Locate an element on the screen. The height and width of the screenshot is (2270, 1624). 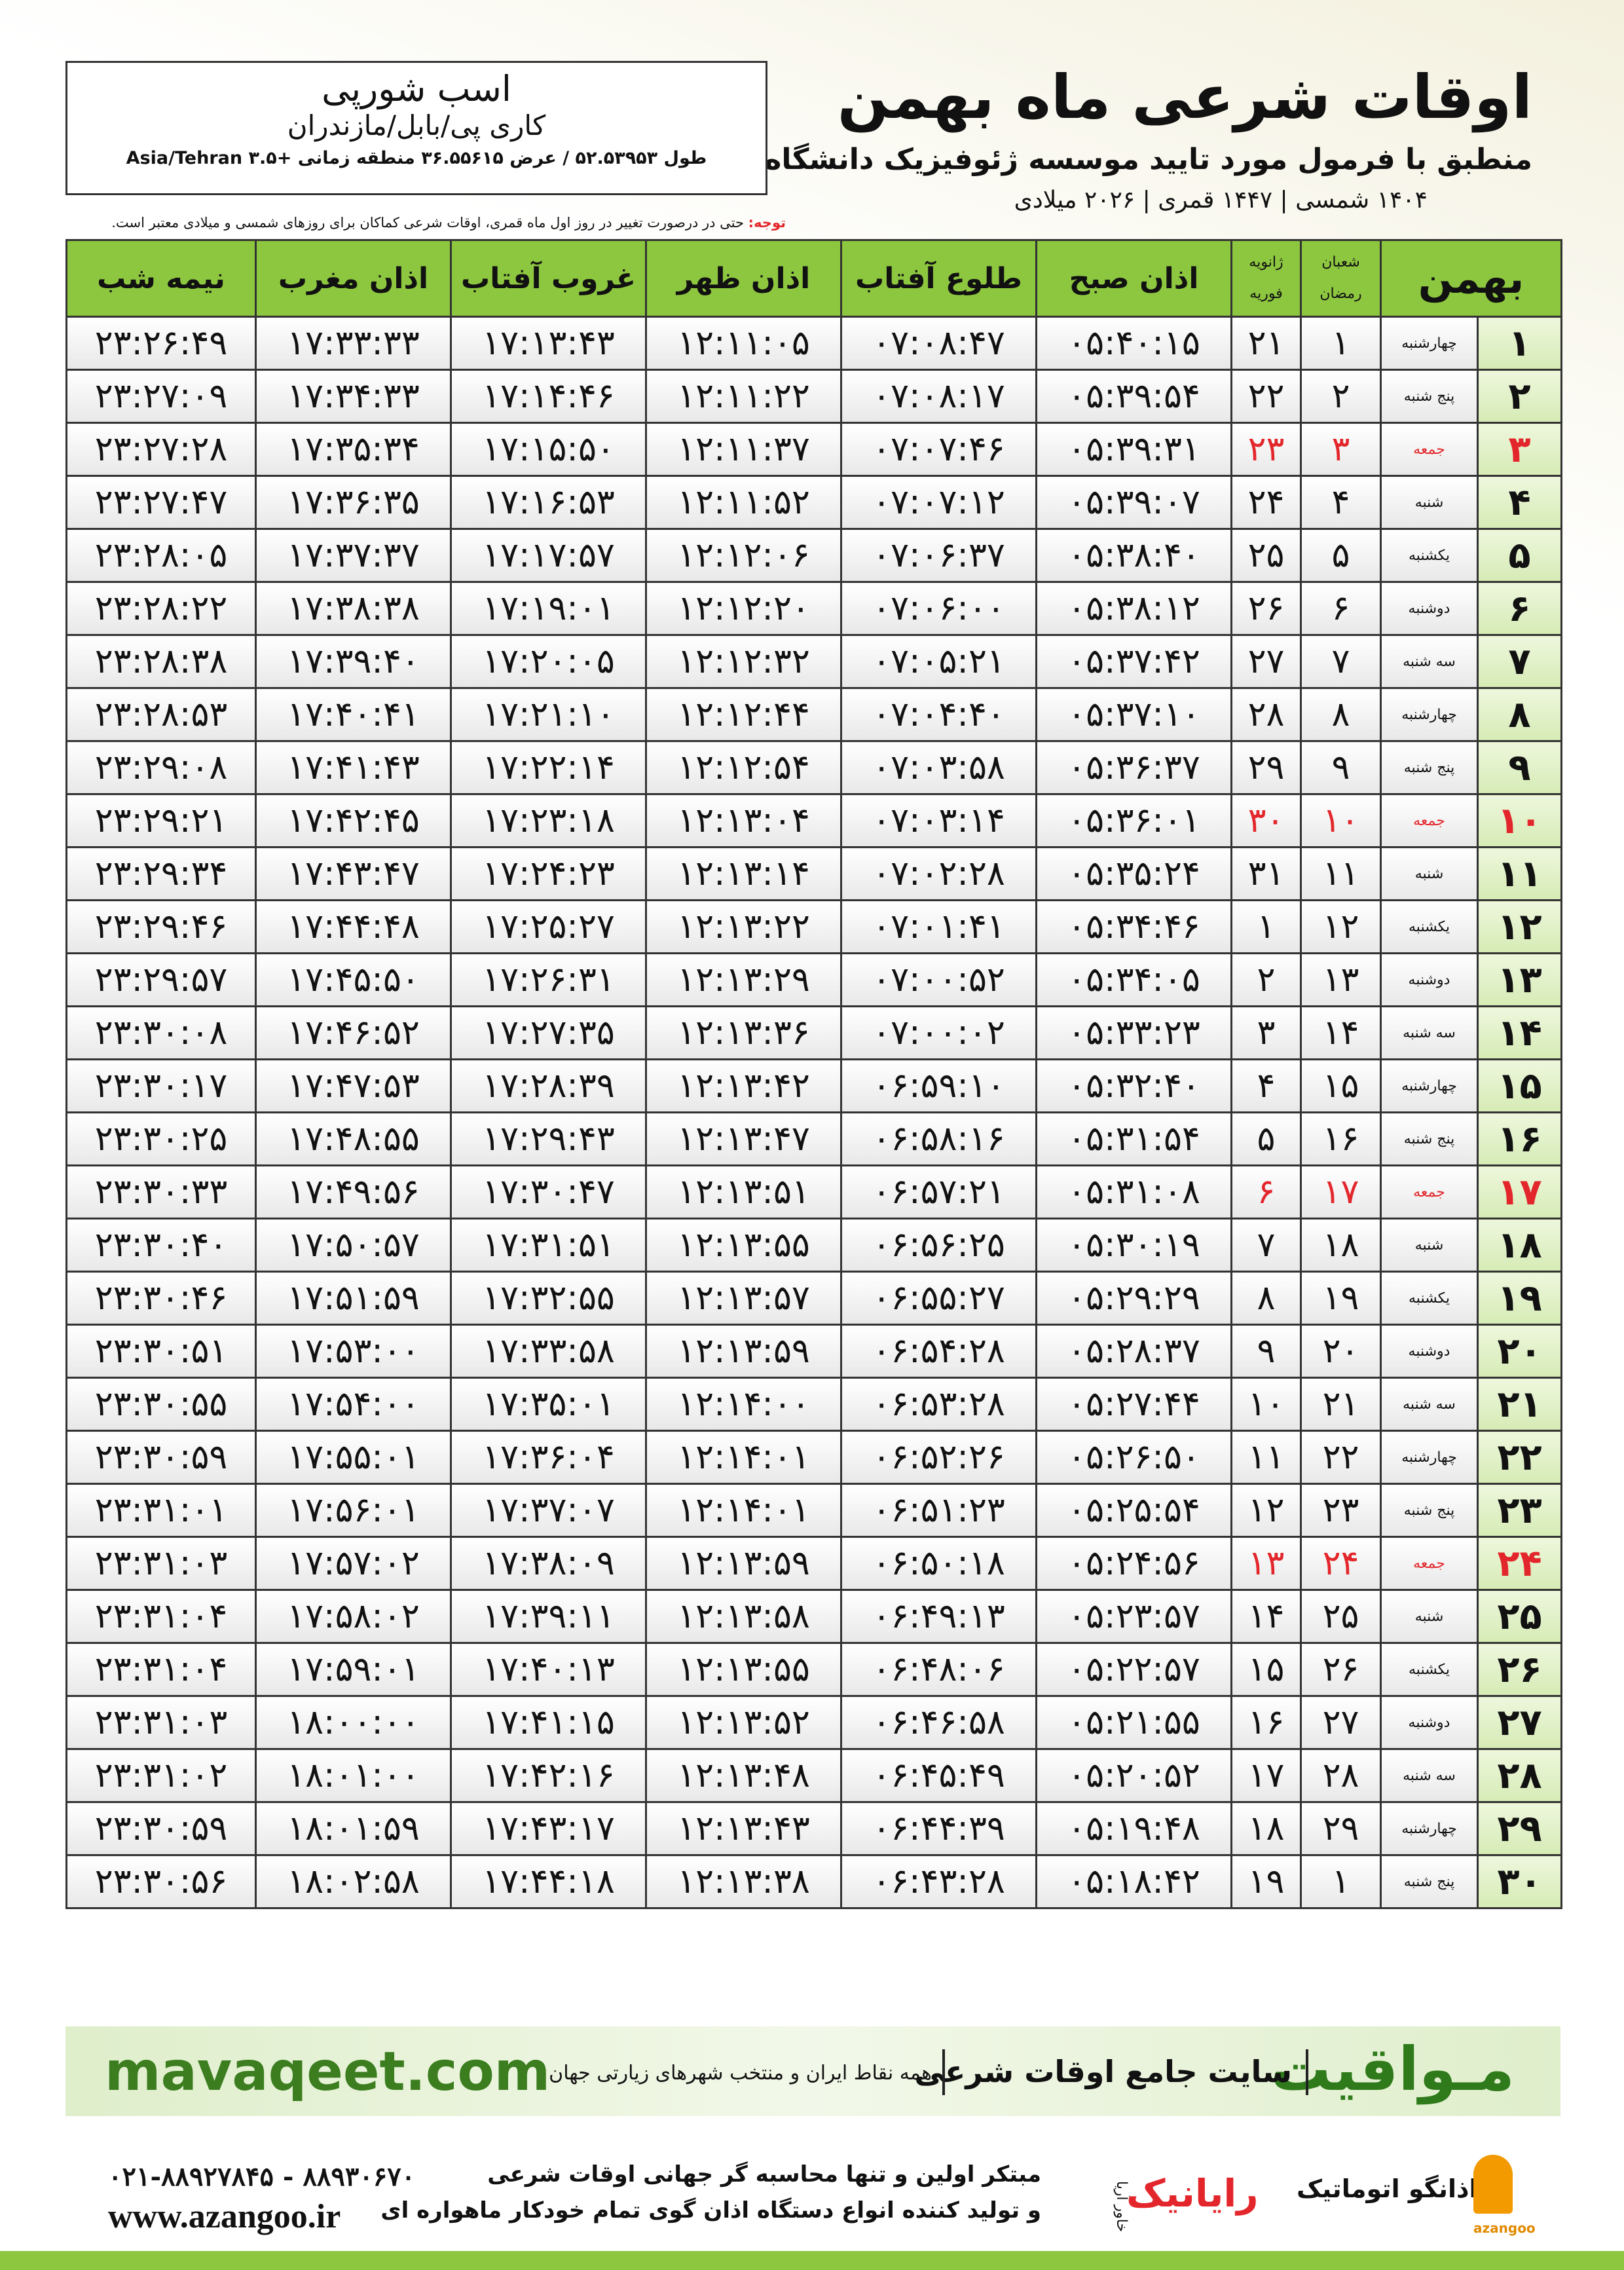
hijri-day: ۲ is located at coordinates (1341, 396).